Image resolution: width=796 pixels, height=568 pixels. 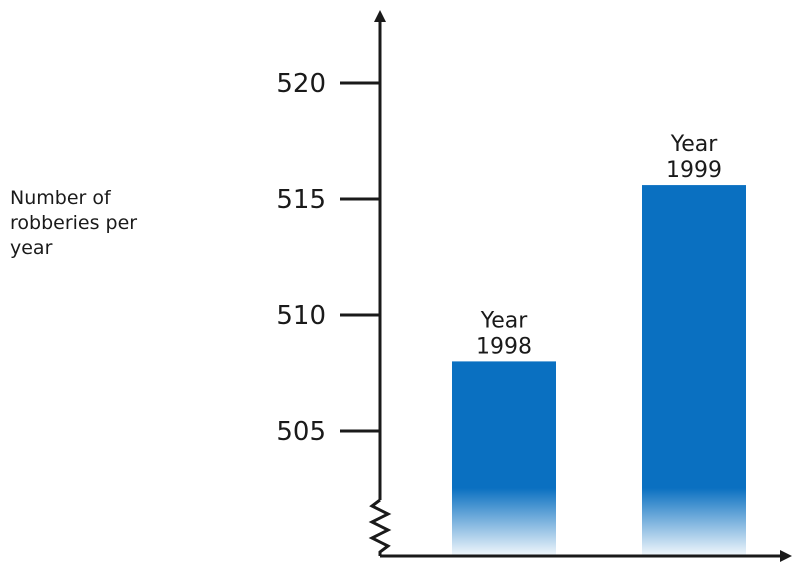 What do you see at coordinates (504, 346) in the screenshot?
I see `bar-label-line-2: 1998` at bounding box center [504, 346].